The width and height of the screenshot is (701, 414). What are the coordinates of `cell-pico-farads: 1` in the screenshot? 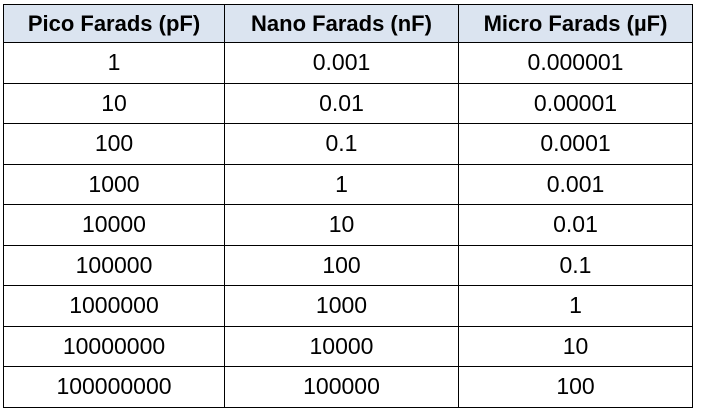 It's located at (114, 63).